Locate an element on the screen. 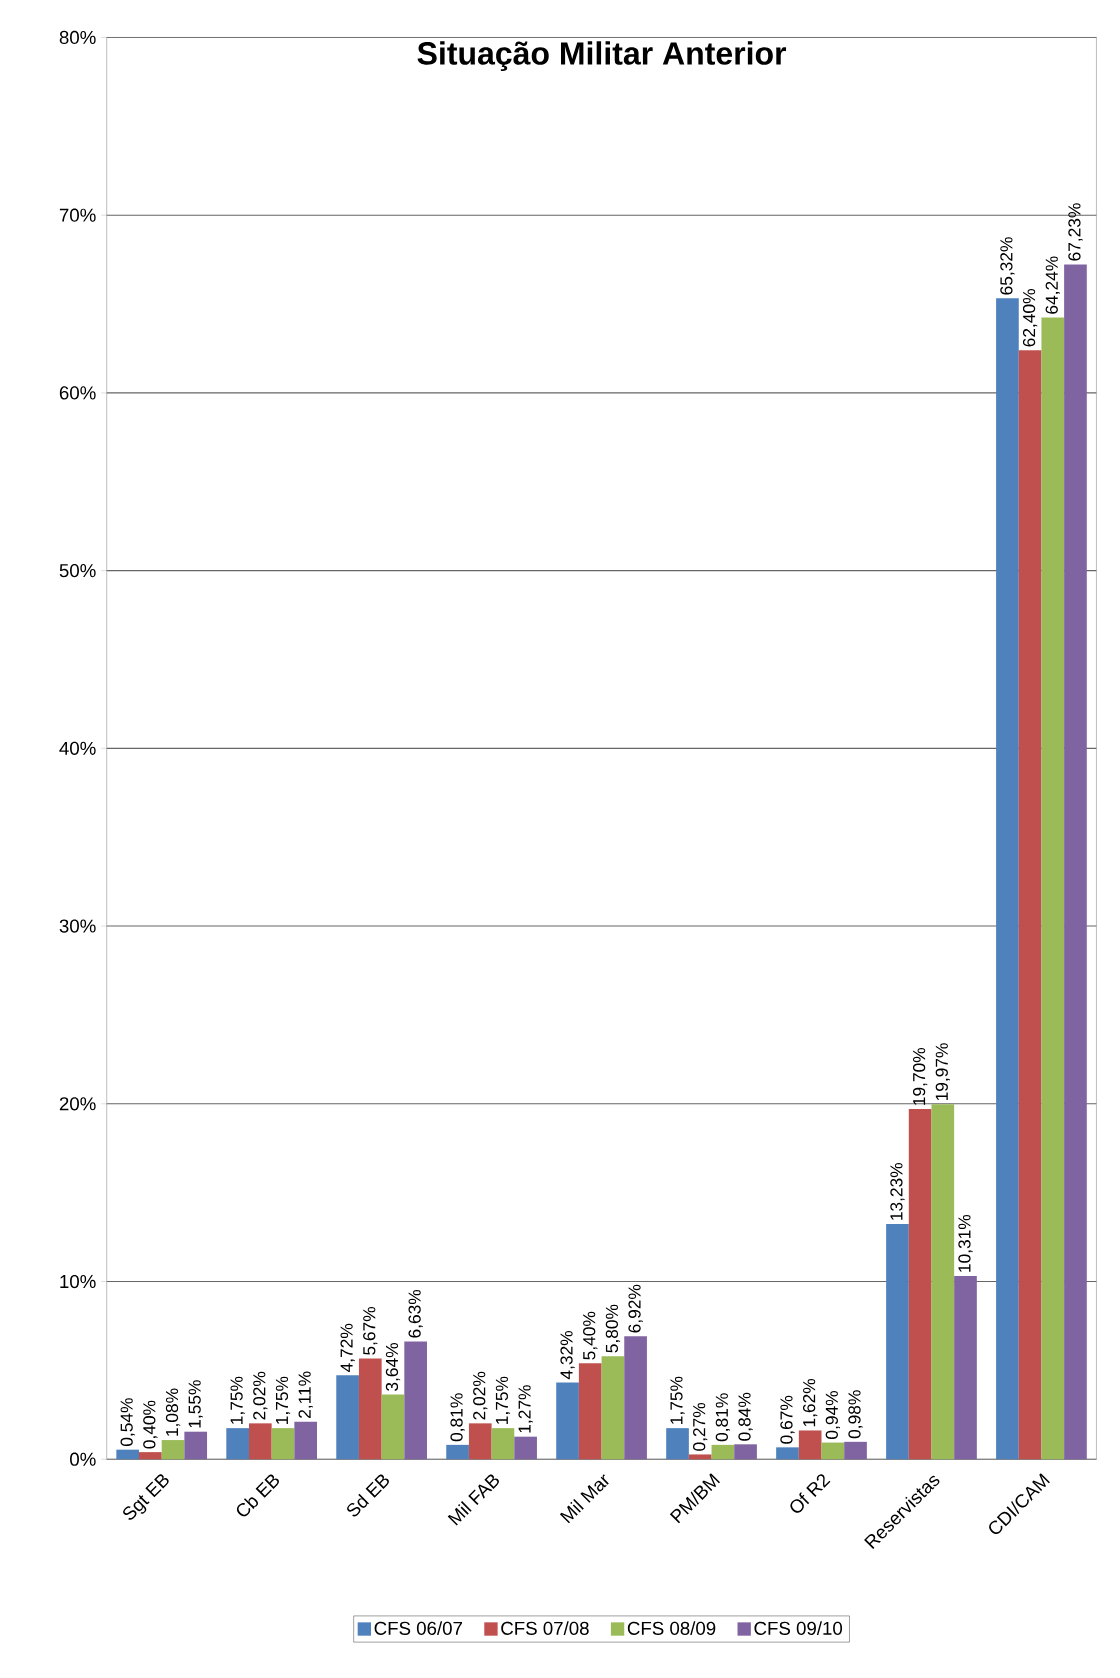 The height and width of the screenshot is (1678, 1120). data-label: 1,55% is located at coordinates (195, 1404).